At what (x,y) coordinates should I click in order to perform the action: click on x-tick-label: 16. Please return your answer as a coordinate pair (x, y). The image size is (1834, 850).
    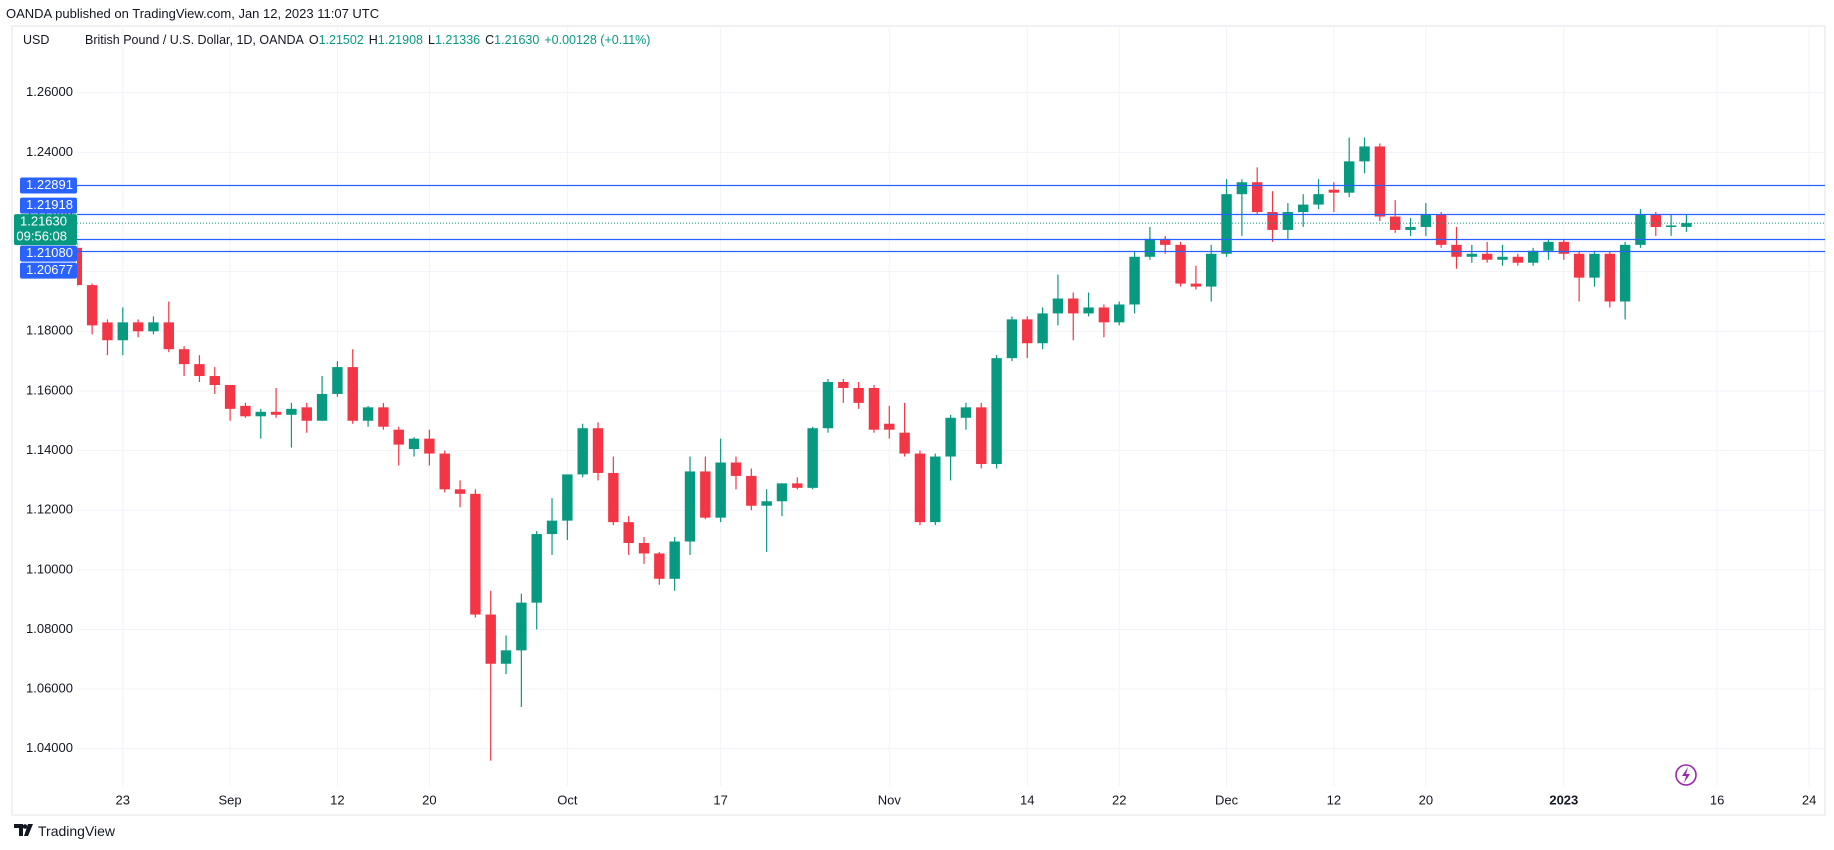
    Looking at the image, I should click on (1717, 799).